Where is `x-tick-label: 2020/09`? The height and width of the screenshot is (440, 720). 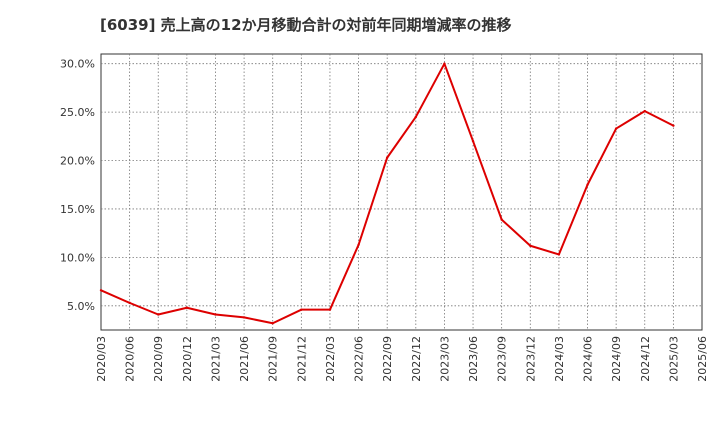 x-tick-label: 2020/09 is located at coordinates (158, 359).